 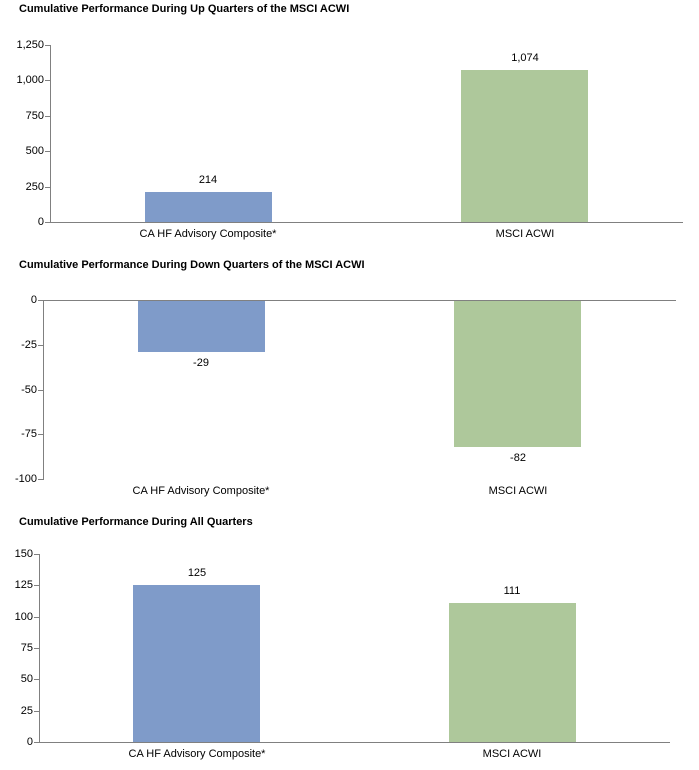 What do you see at coordinates (29, 434) in the screenshot?
I see `y-axis-tick-label: -75` at bounding box center [29, 434].